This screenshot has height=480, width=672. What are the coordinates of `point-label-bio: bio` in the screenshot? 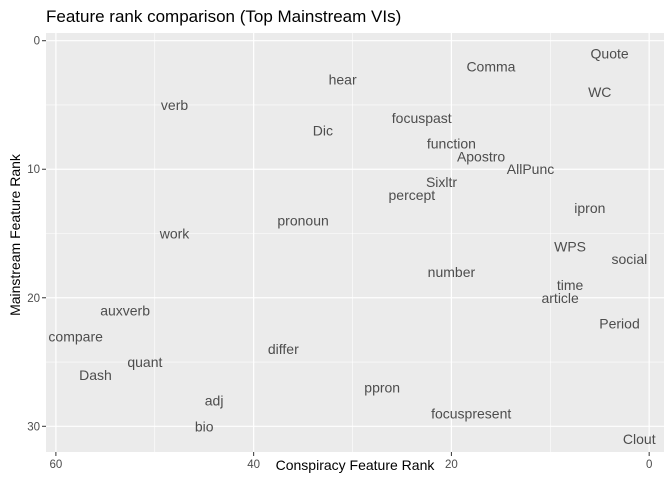 It's located at (204, 426).